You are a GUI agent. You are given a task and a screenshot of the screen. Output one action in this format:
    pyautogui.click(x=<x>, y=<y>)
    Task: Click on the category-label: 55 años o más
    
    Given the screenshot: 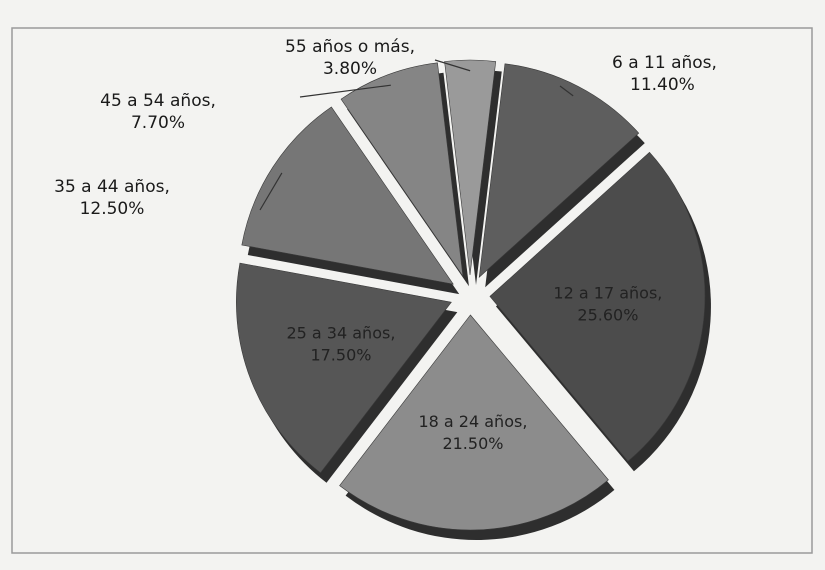 What is the action you would take?
    pyautogui.click(x=347, y=47)
    